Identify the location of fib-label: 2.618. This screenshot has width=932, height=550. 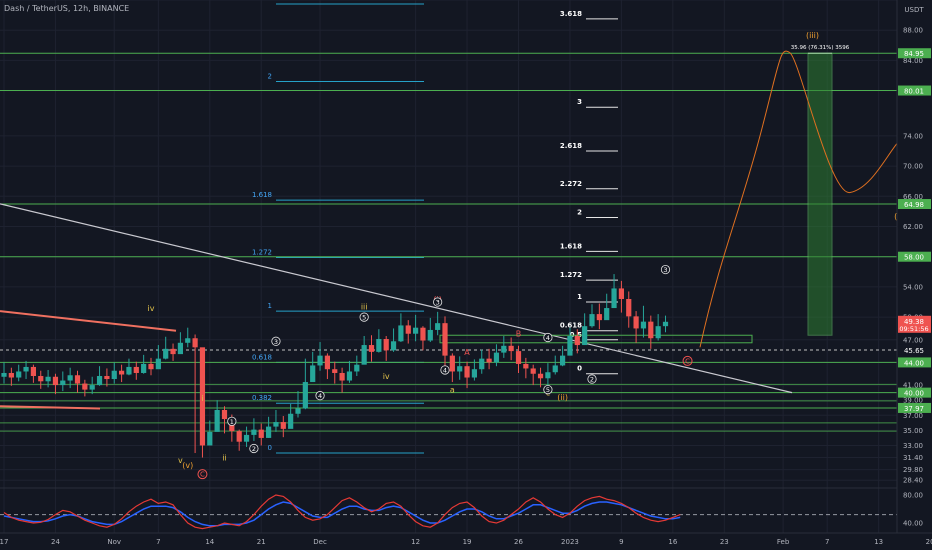
(571, 146).